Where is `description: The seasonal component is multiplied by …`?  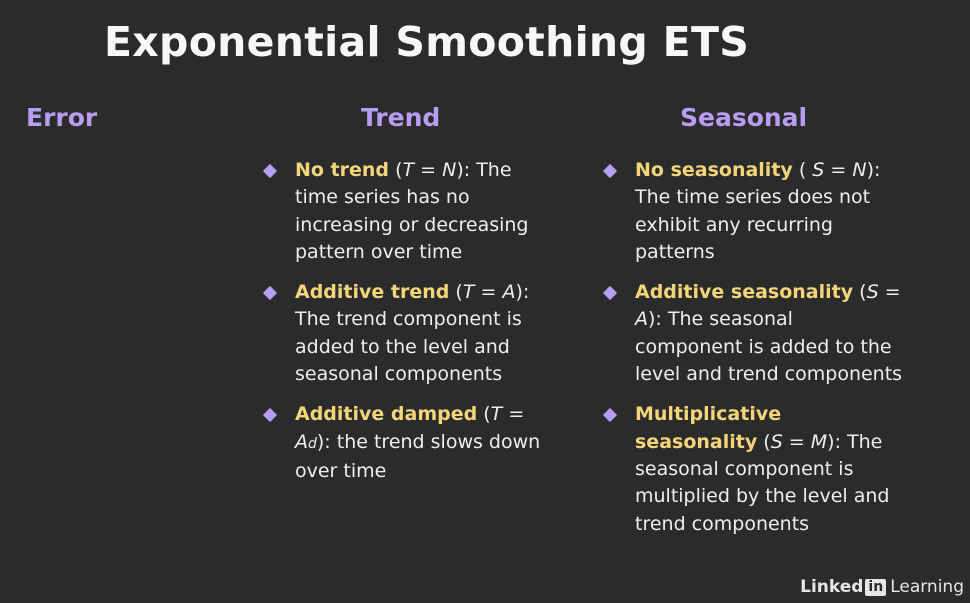 description: The seasonal component is multiplied by … is located at coordinates (762, 482).